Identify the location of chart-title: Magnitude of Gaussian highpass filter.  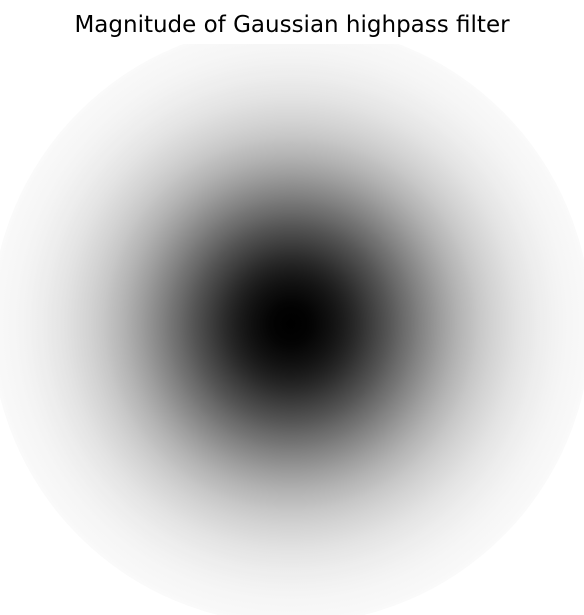
(292, 25).